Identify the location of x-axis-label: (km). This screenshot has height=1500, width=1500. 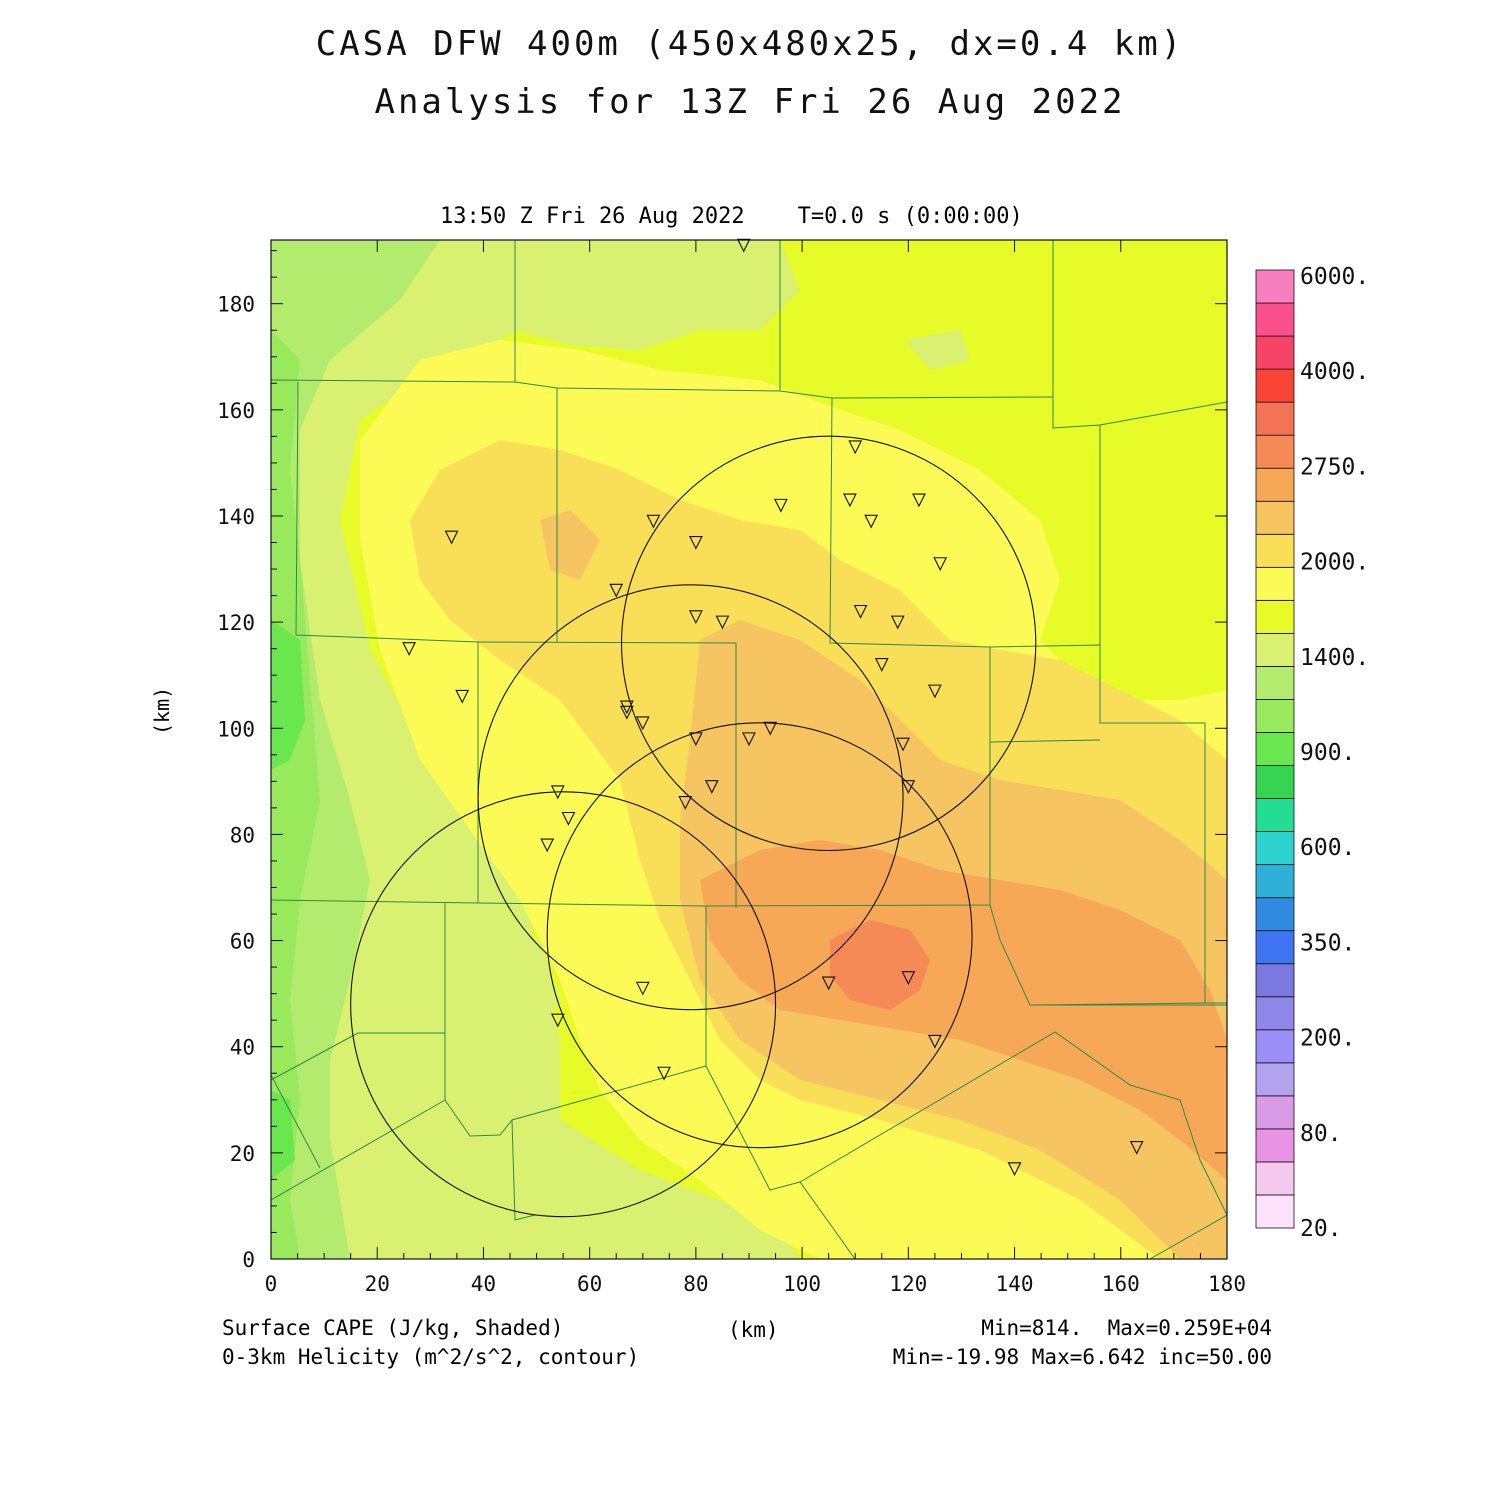
(753, 1330).